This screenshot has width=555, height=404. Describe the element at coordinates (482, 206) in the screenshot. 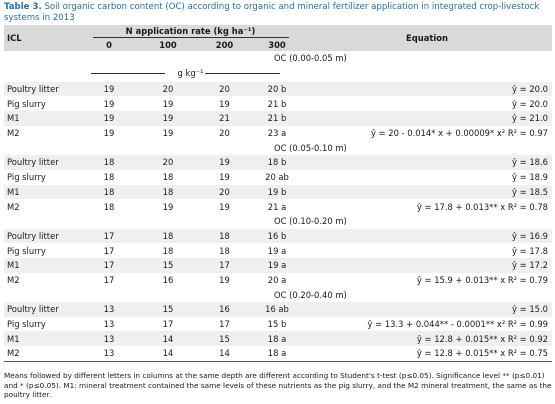

I see `row-equation: ŷ = 17.8 + 0.013** x R² = 0.78` at that location.